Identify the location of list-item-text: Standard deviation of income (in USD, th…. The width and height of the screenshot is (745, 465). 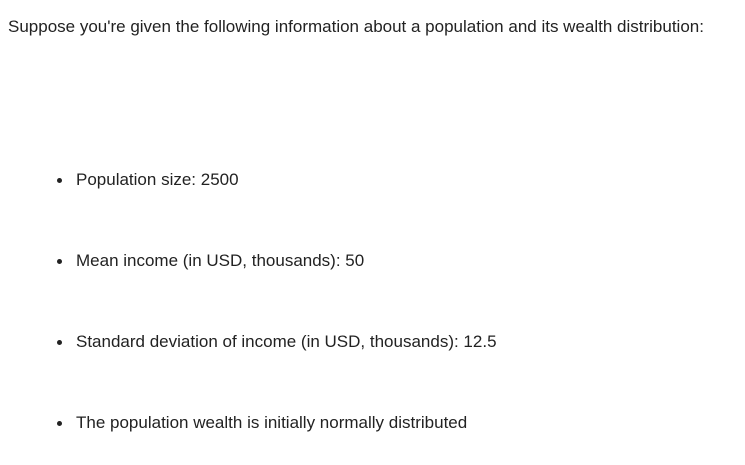
(286, 341).